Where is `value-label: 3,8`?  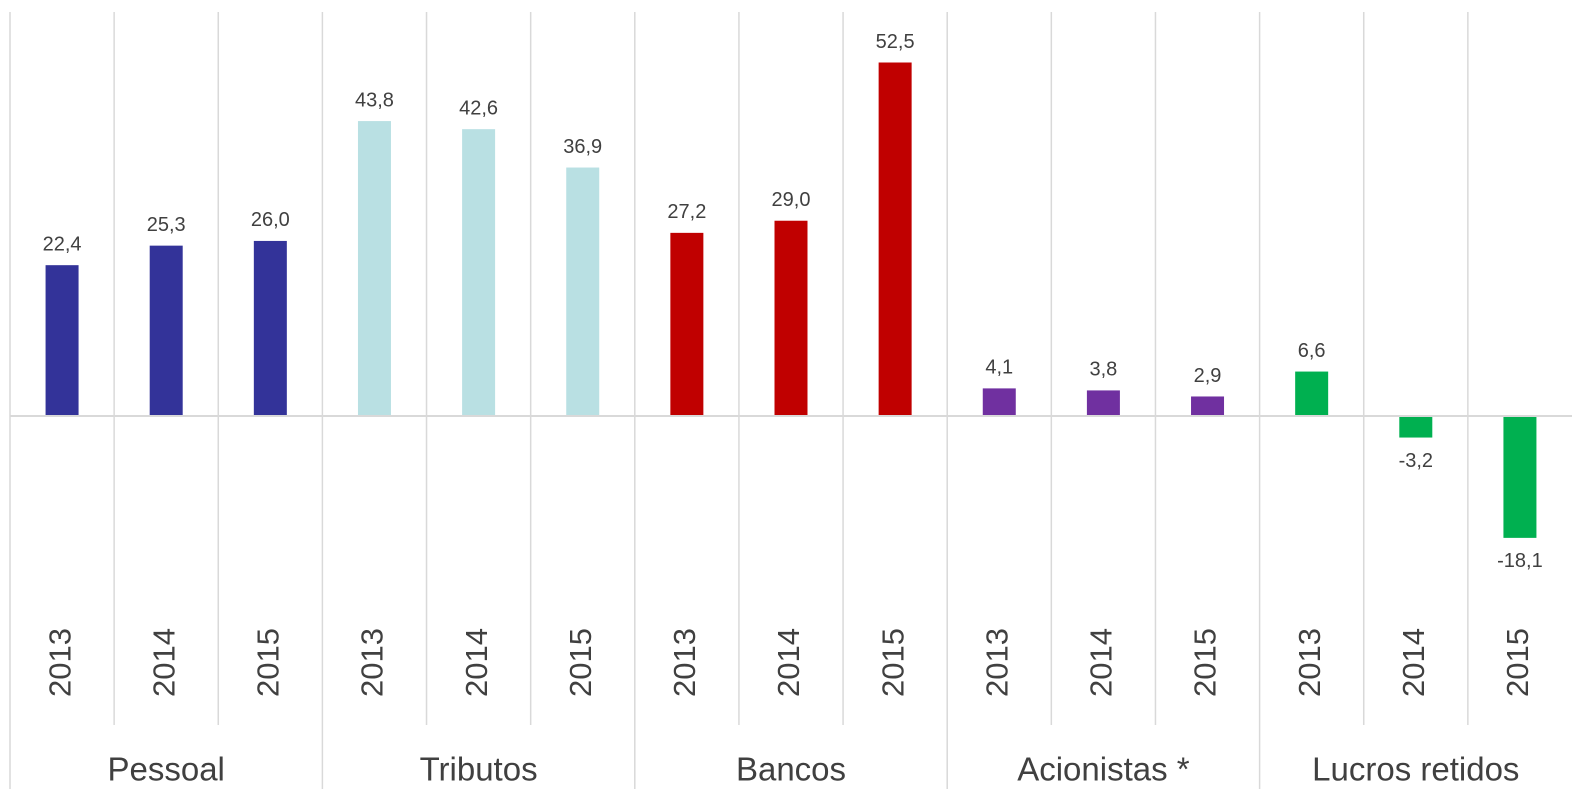 value-label: 3,8 is located at coordinates (1103, 370).